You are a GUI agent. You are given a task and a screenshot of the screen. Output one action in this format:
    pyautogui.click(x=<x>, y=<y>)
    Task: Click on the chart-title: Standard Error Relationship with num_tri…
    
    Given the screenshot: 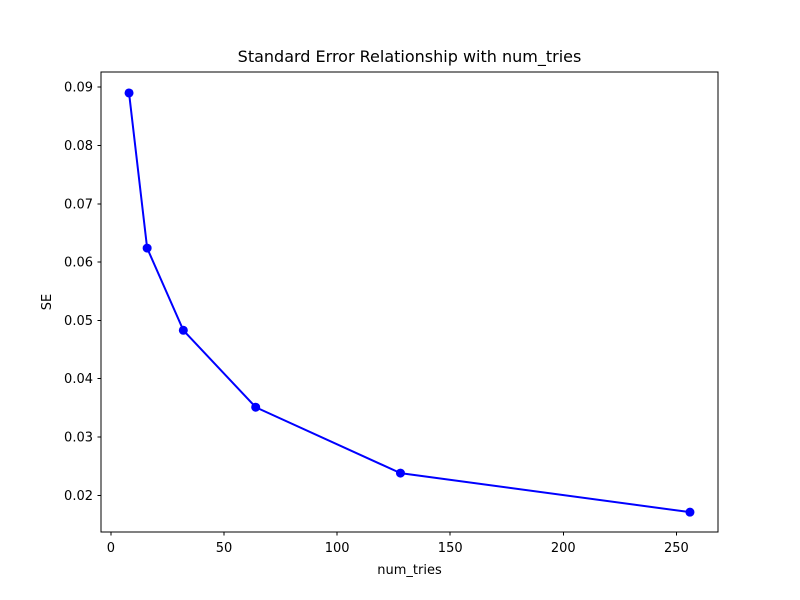 What is the action you would take?
    pyautogui.click(x=410, y=57)
    